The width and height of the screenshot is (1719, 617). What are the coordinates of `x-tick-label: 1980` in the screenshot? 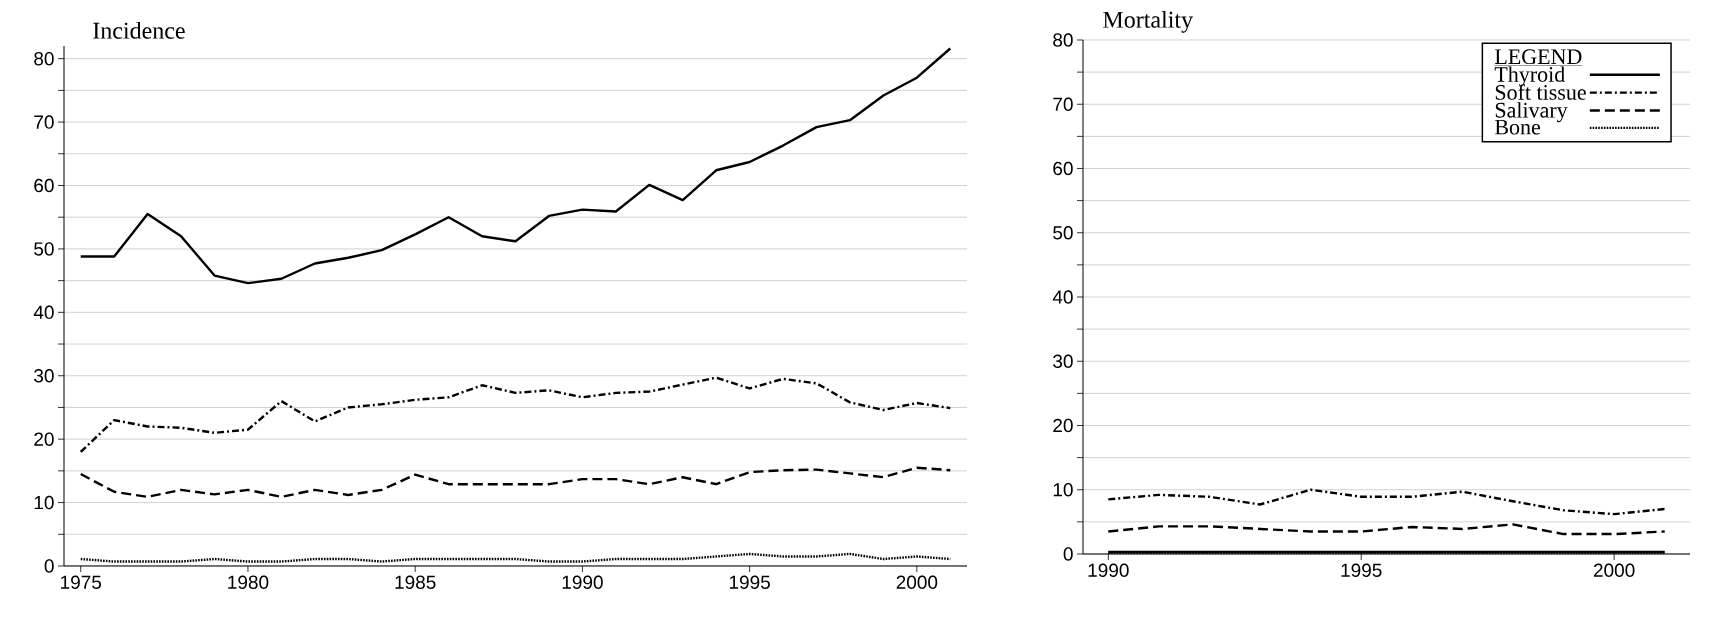 It's located at (248, 582).